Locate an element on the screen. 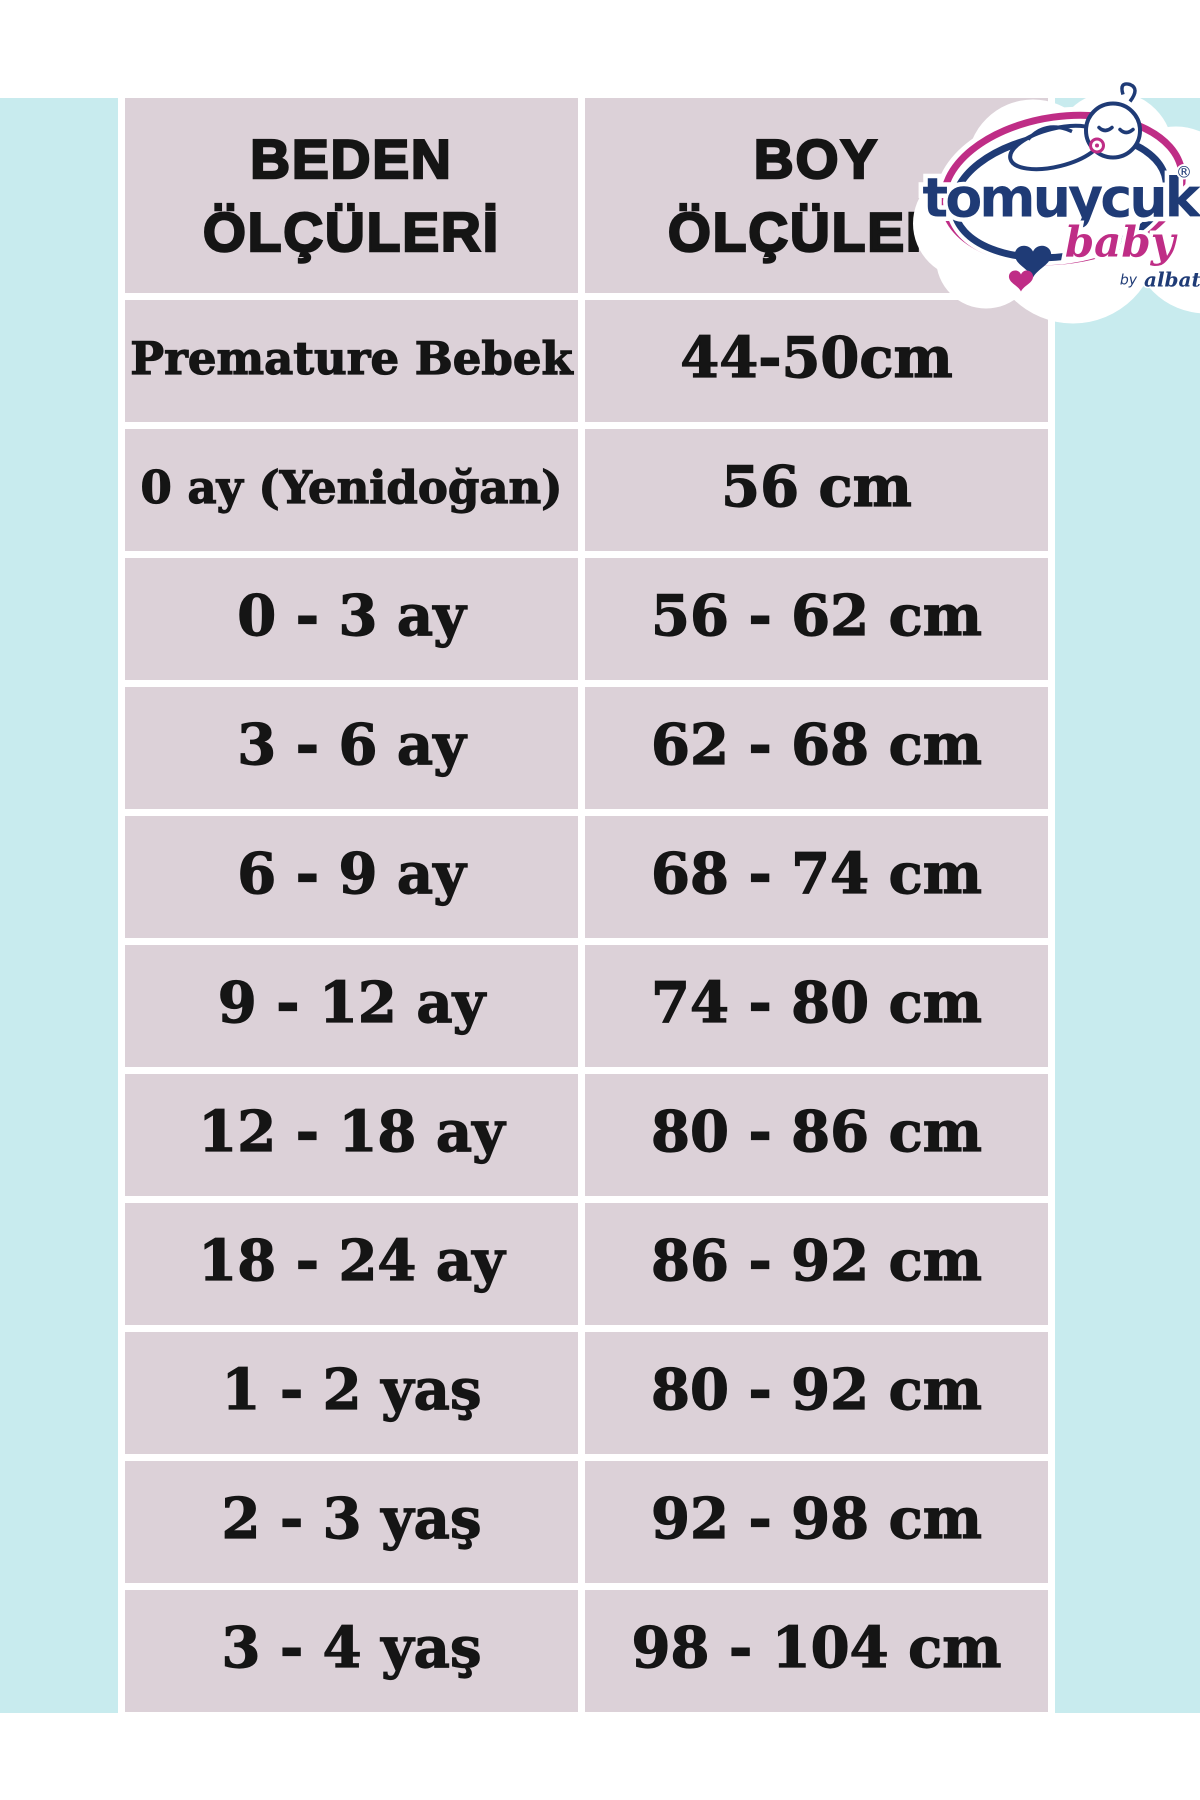 Image resolution: width=1200 pixels, height=1800 pixels. sleeping-baby-icon is located at coordinates (1075, 127).